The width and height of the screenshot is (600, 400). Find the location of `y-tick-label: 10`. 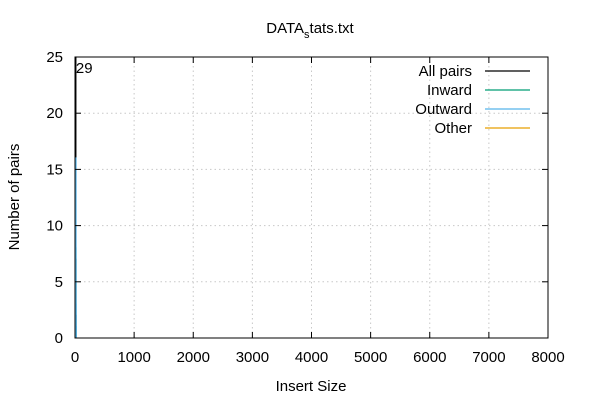

y-tick-label: 10 is located at coordinates (54, 226).